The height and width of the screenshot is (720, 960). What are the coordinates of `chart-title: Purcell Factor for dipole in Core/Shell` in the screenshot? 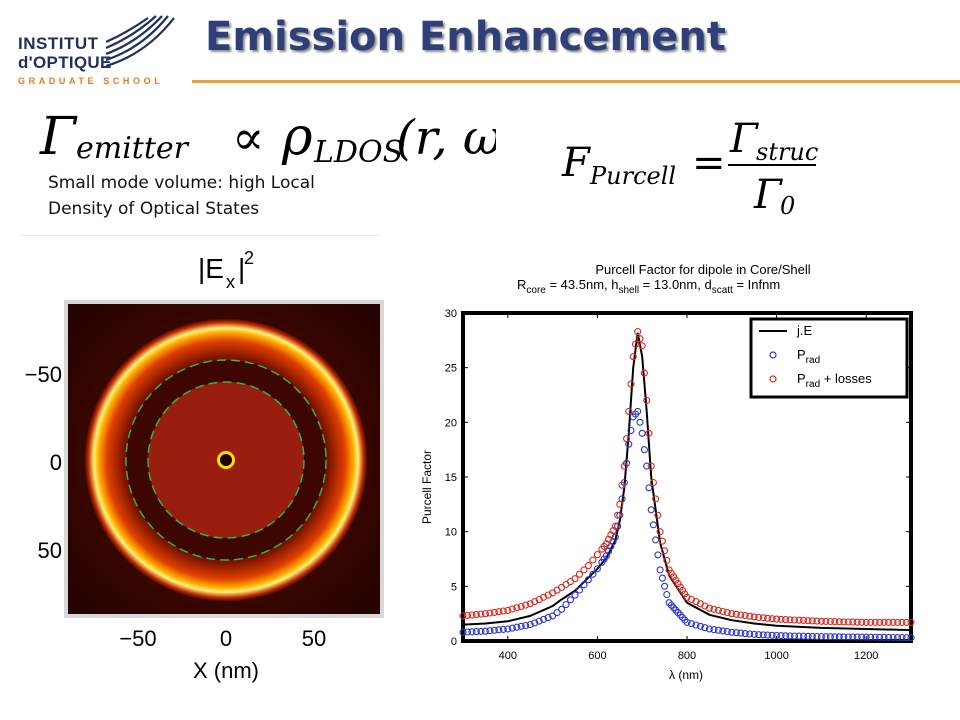 It's located at (702, 269).